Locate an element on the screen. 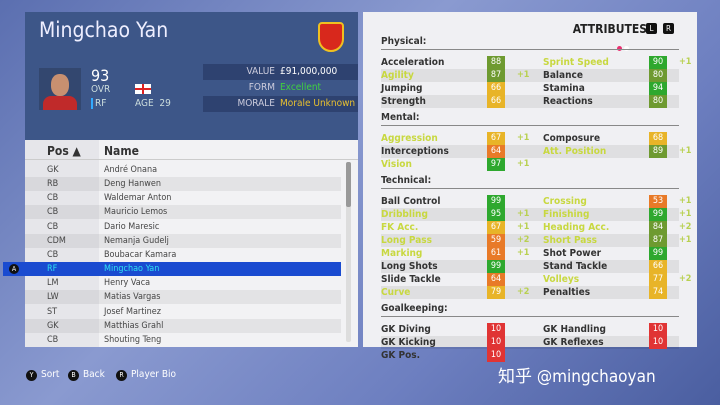 This screenshot has height=405, width=720. info-key: VALUE is located at coordinates (260, 71).